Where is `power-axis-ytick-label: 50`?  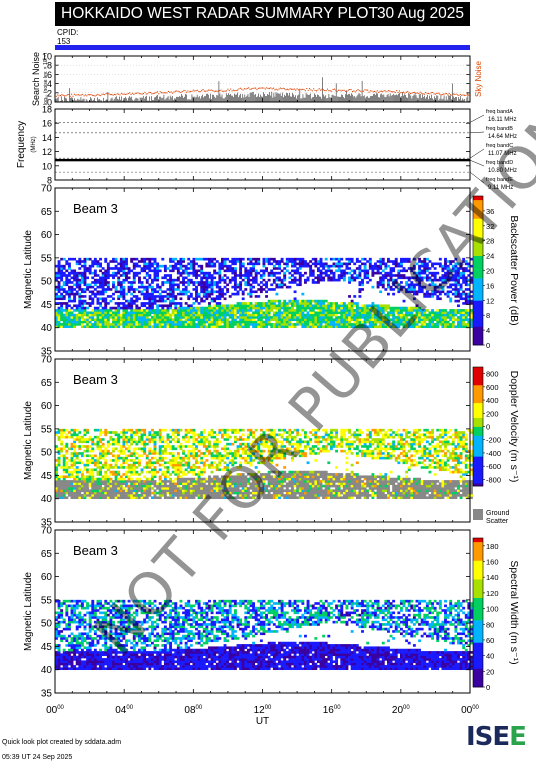 power-axis-ytick-label: 50 is located at coordinates (47, 282).